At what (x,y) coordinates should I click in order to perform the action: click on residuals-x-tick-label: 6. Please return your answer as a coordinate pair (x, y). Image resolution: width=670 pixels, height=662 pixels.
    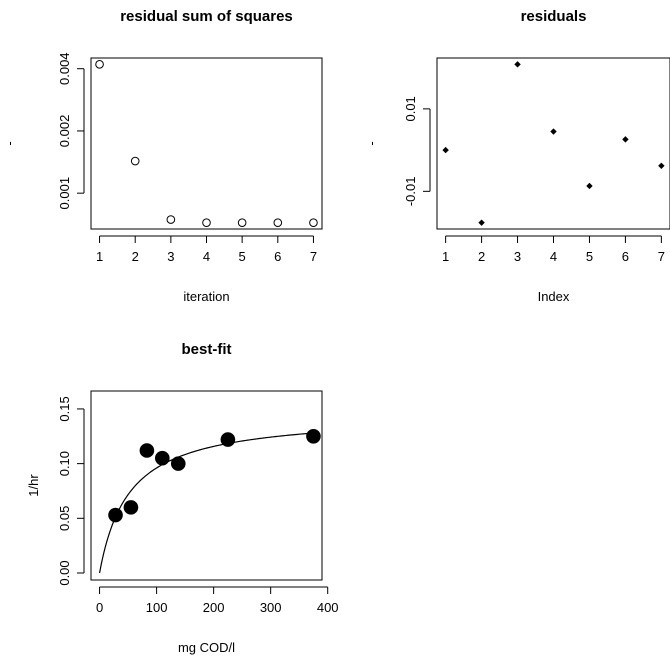
    Looking at the image, I should click on (625, 256).